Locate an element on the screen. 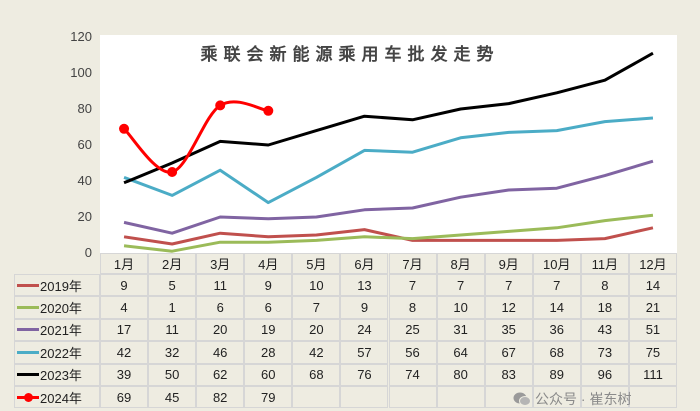  legend-label: 2024年 is located at coordinates (61, 398).